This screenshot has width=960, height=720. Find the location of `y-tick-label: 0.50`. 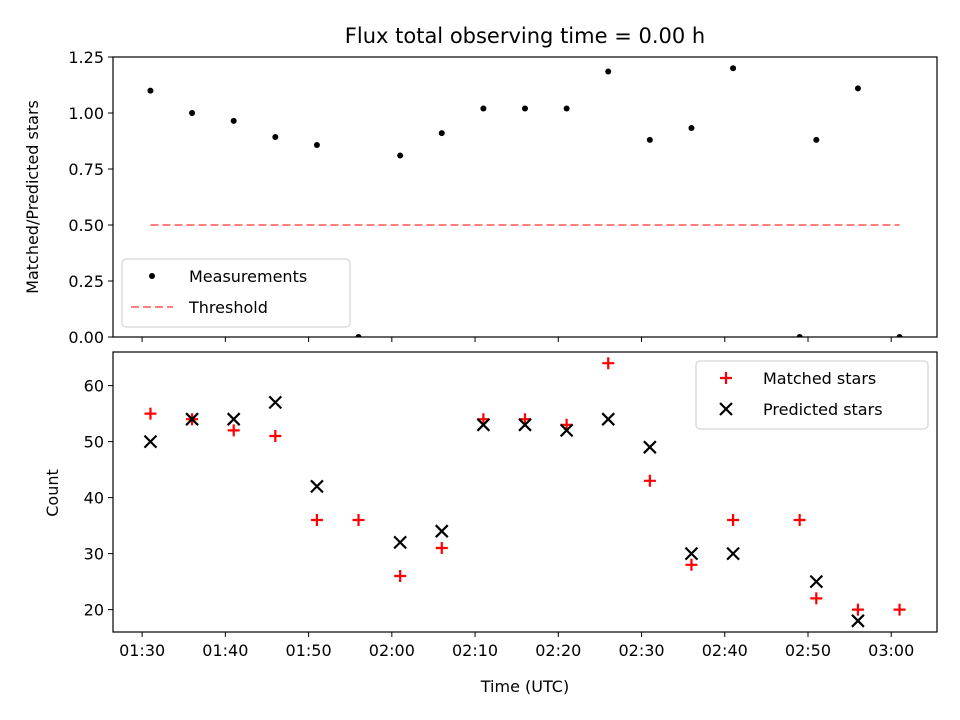

y-tick-label: 0.50 is located at coordinates (86, 225).